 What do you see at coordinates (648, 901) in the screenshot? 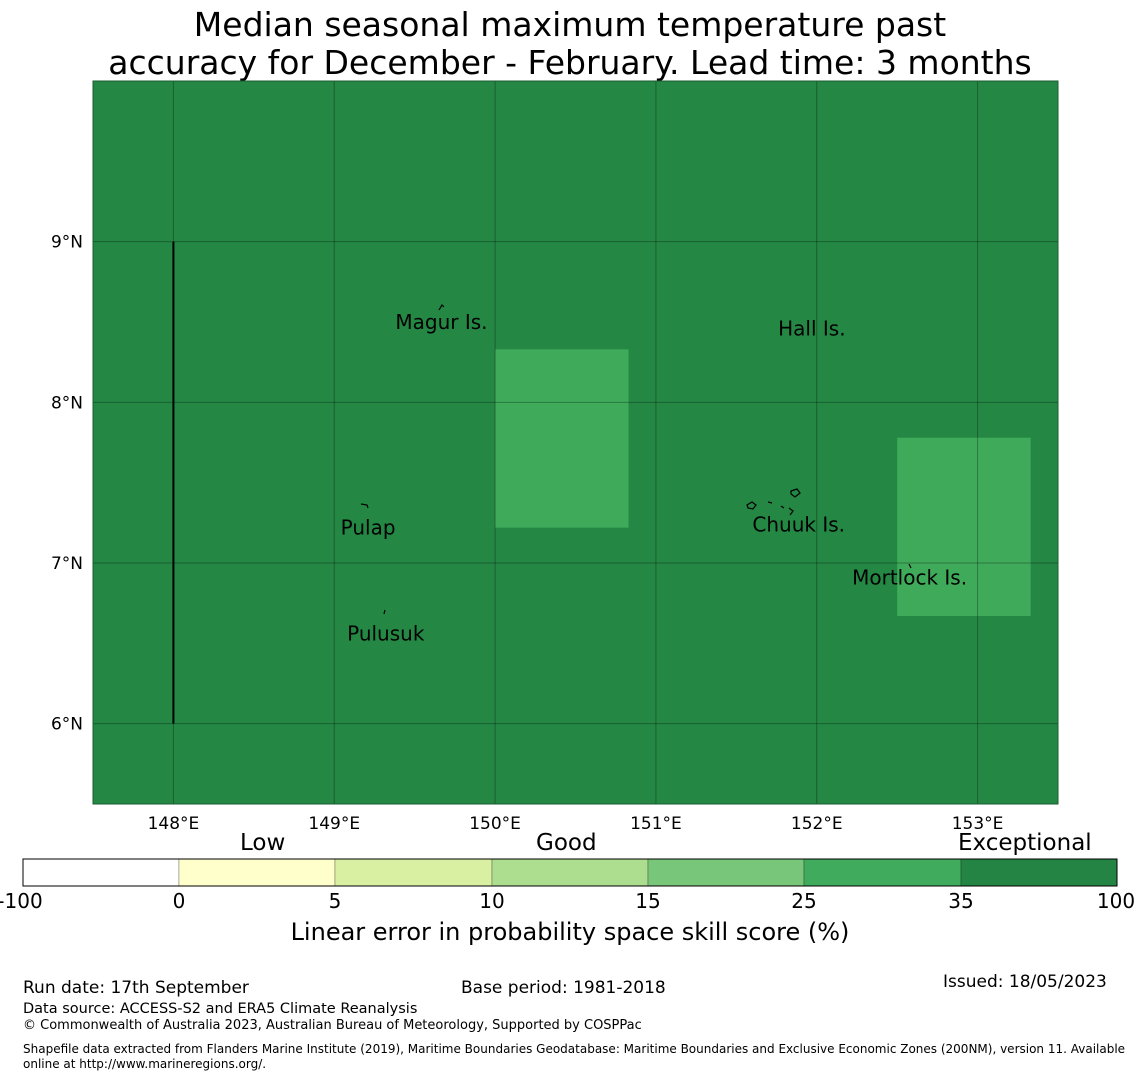
I see `colorbar-tick: 15` at bounding box center [648, 901].